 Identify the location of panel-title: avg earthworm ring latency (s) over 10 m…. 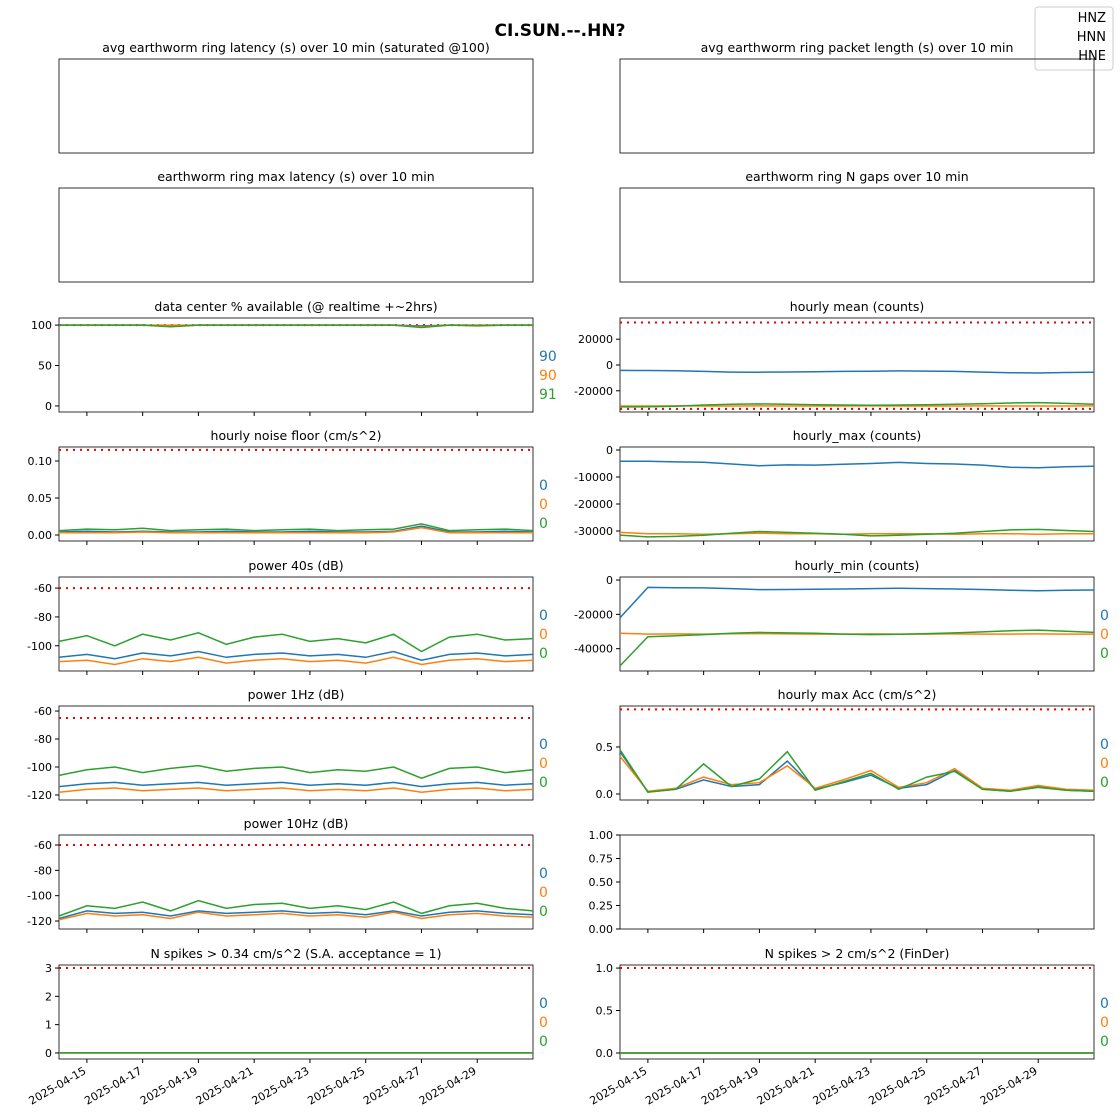
(295, 47).